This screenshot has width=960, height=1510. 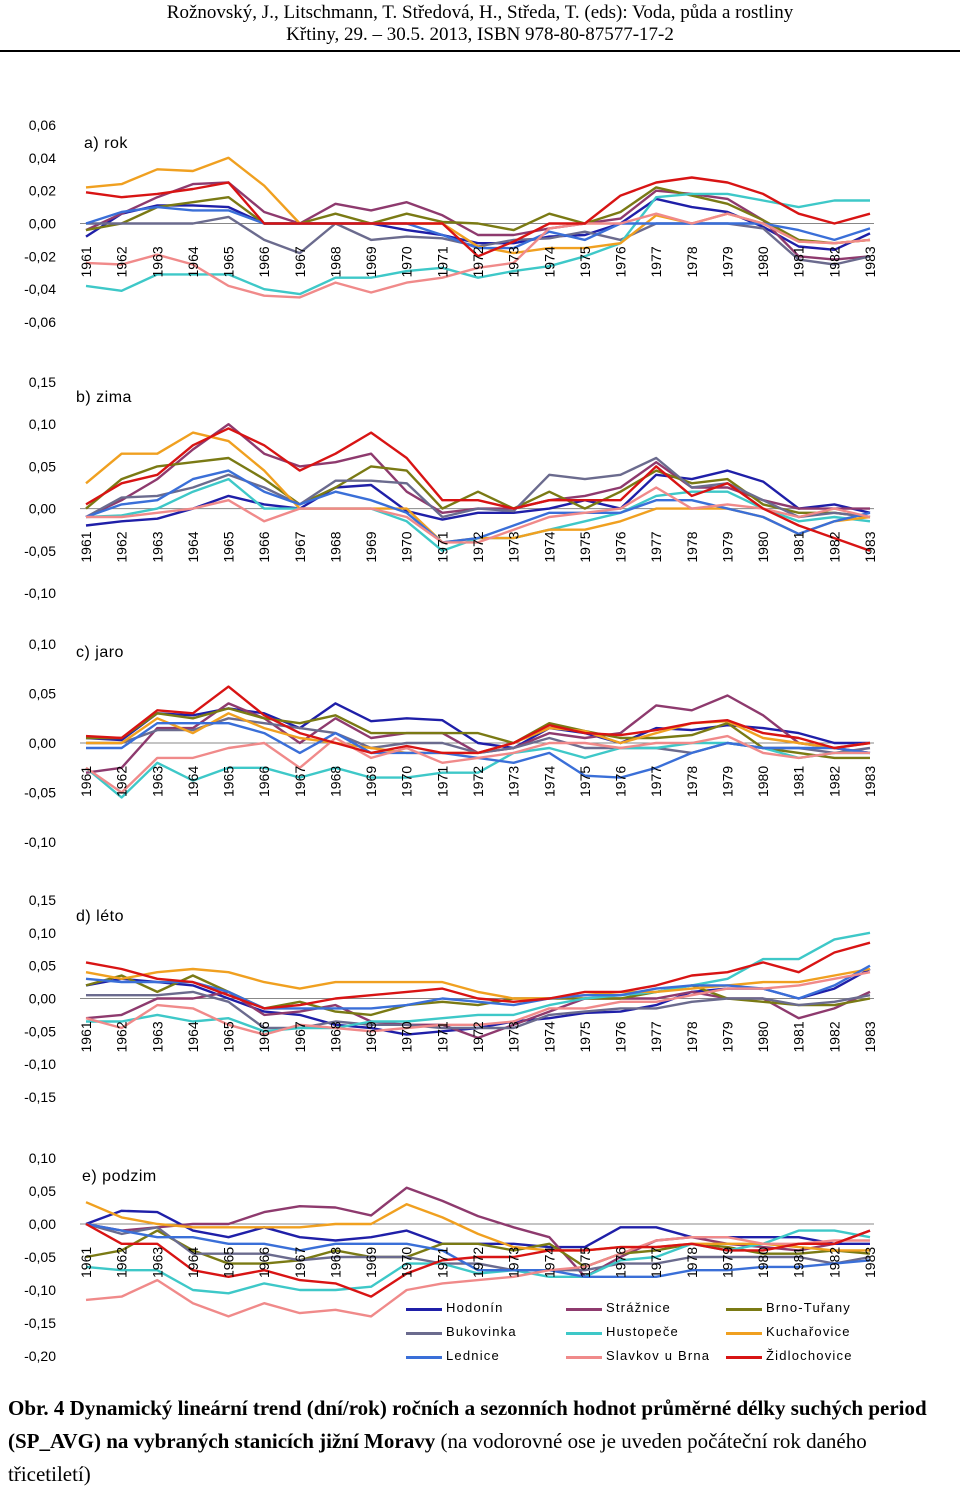 What do you see at coordinates (42, 191) in the screenshot?
I see `y-tick-label: 0,02` at bounding box center [42, 191].